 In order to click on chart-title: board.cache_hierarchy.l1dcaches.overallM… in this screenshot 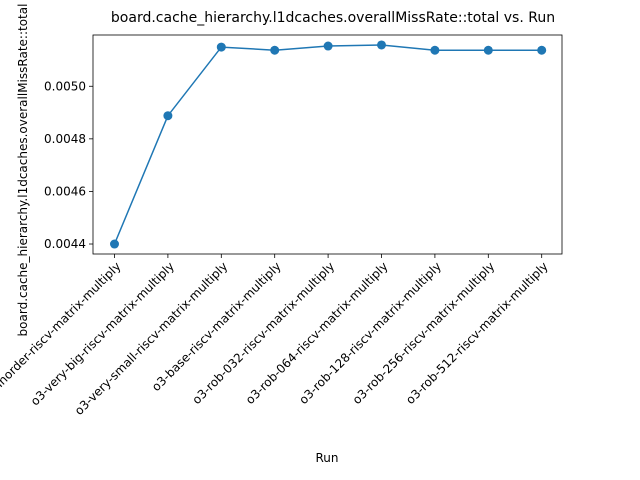, I will do `click(333, 18)`.